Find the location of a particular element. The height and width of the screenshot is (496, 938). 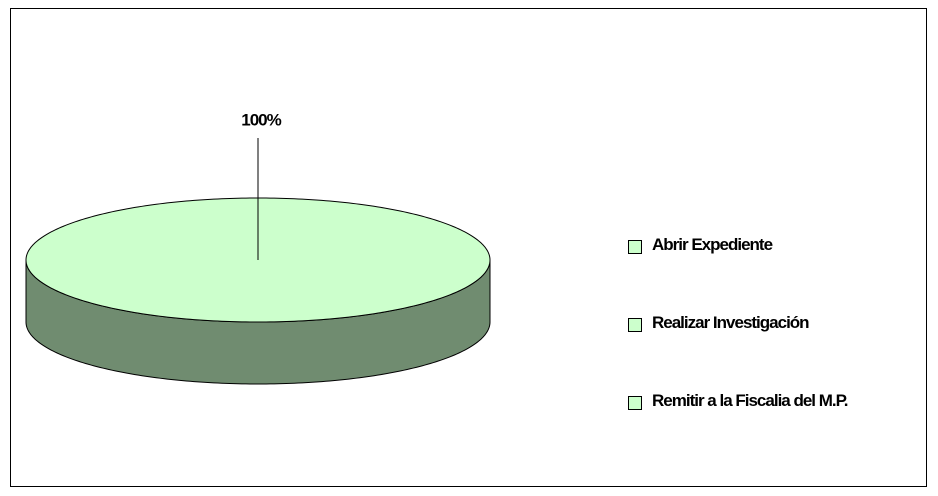

legend-item: Abrir Expediente is located at coordinates (778, 248).